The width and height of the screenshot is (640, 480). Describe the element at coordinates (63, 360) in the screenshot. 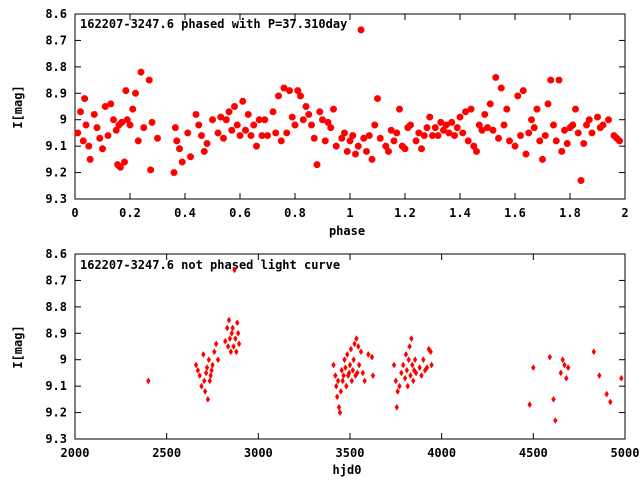

I see `unphased-y-tick-label: 9` at that location.